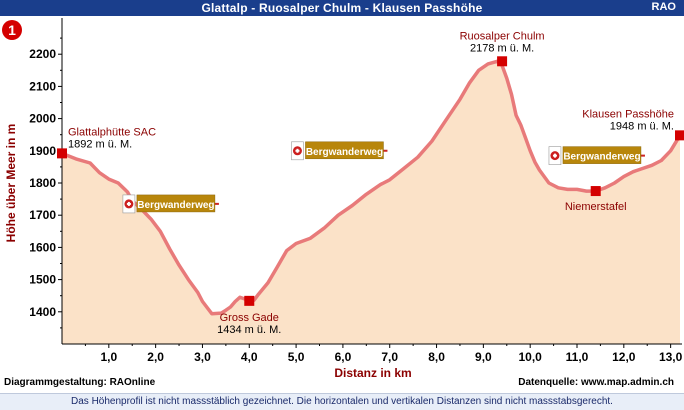  Describe the element at coordinates (42, 54) in the screenshot. I see `y-tick-label: 2200` at that location.